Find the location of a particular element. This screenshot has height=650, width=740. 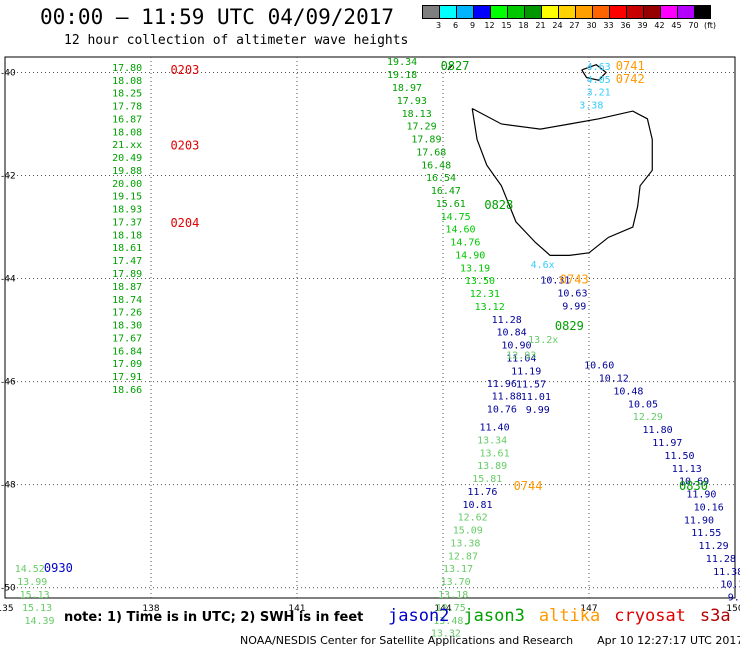

pass-time-label: 0744 is located at coordinates (528, 486).